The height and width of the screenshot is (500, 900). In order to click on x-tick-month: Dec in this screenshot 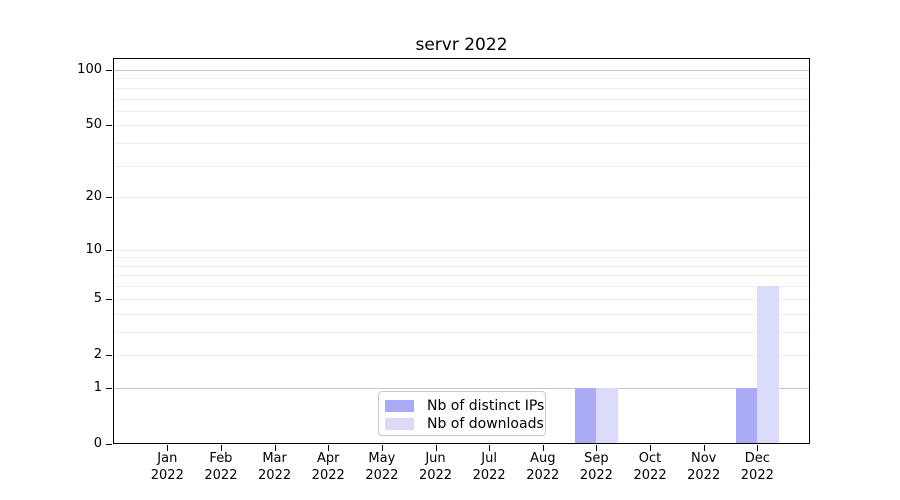, I will do `click(757, 458)`.